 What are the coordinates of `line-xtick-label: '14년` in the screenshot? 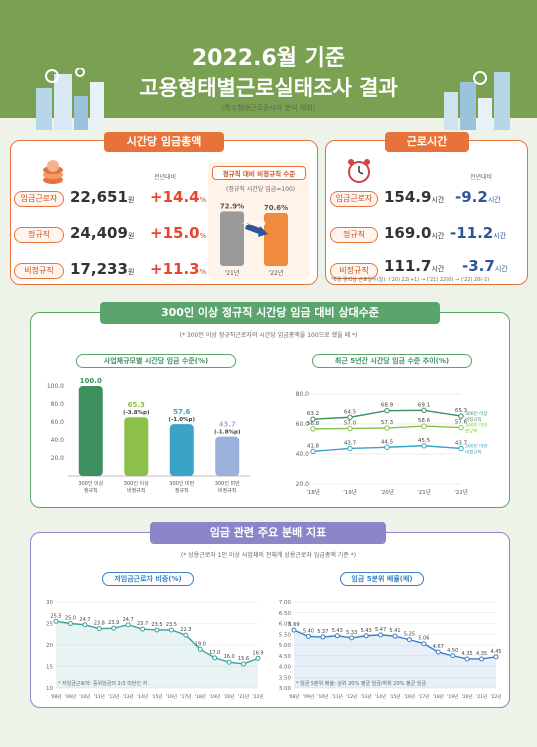 It's located at (142, 696).